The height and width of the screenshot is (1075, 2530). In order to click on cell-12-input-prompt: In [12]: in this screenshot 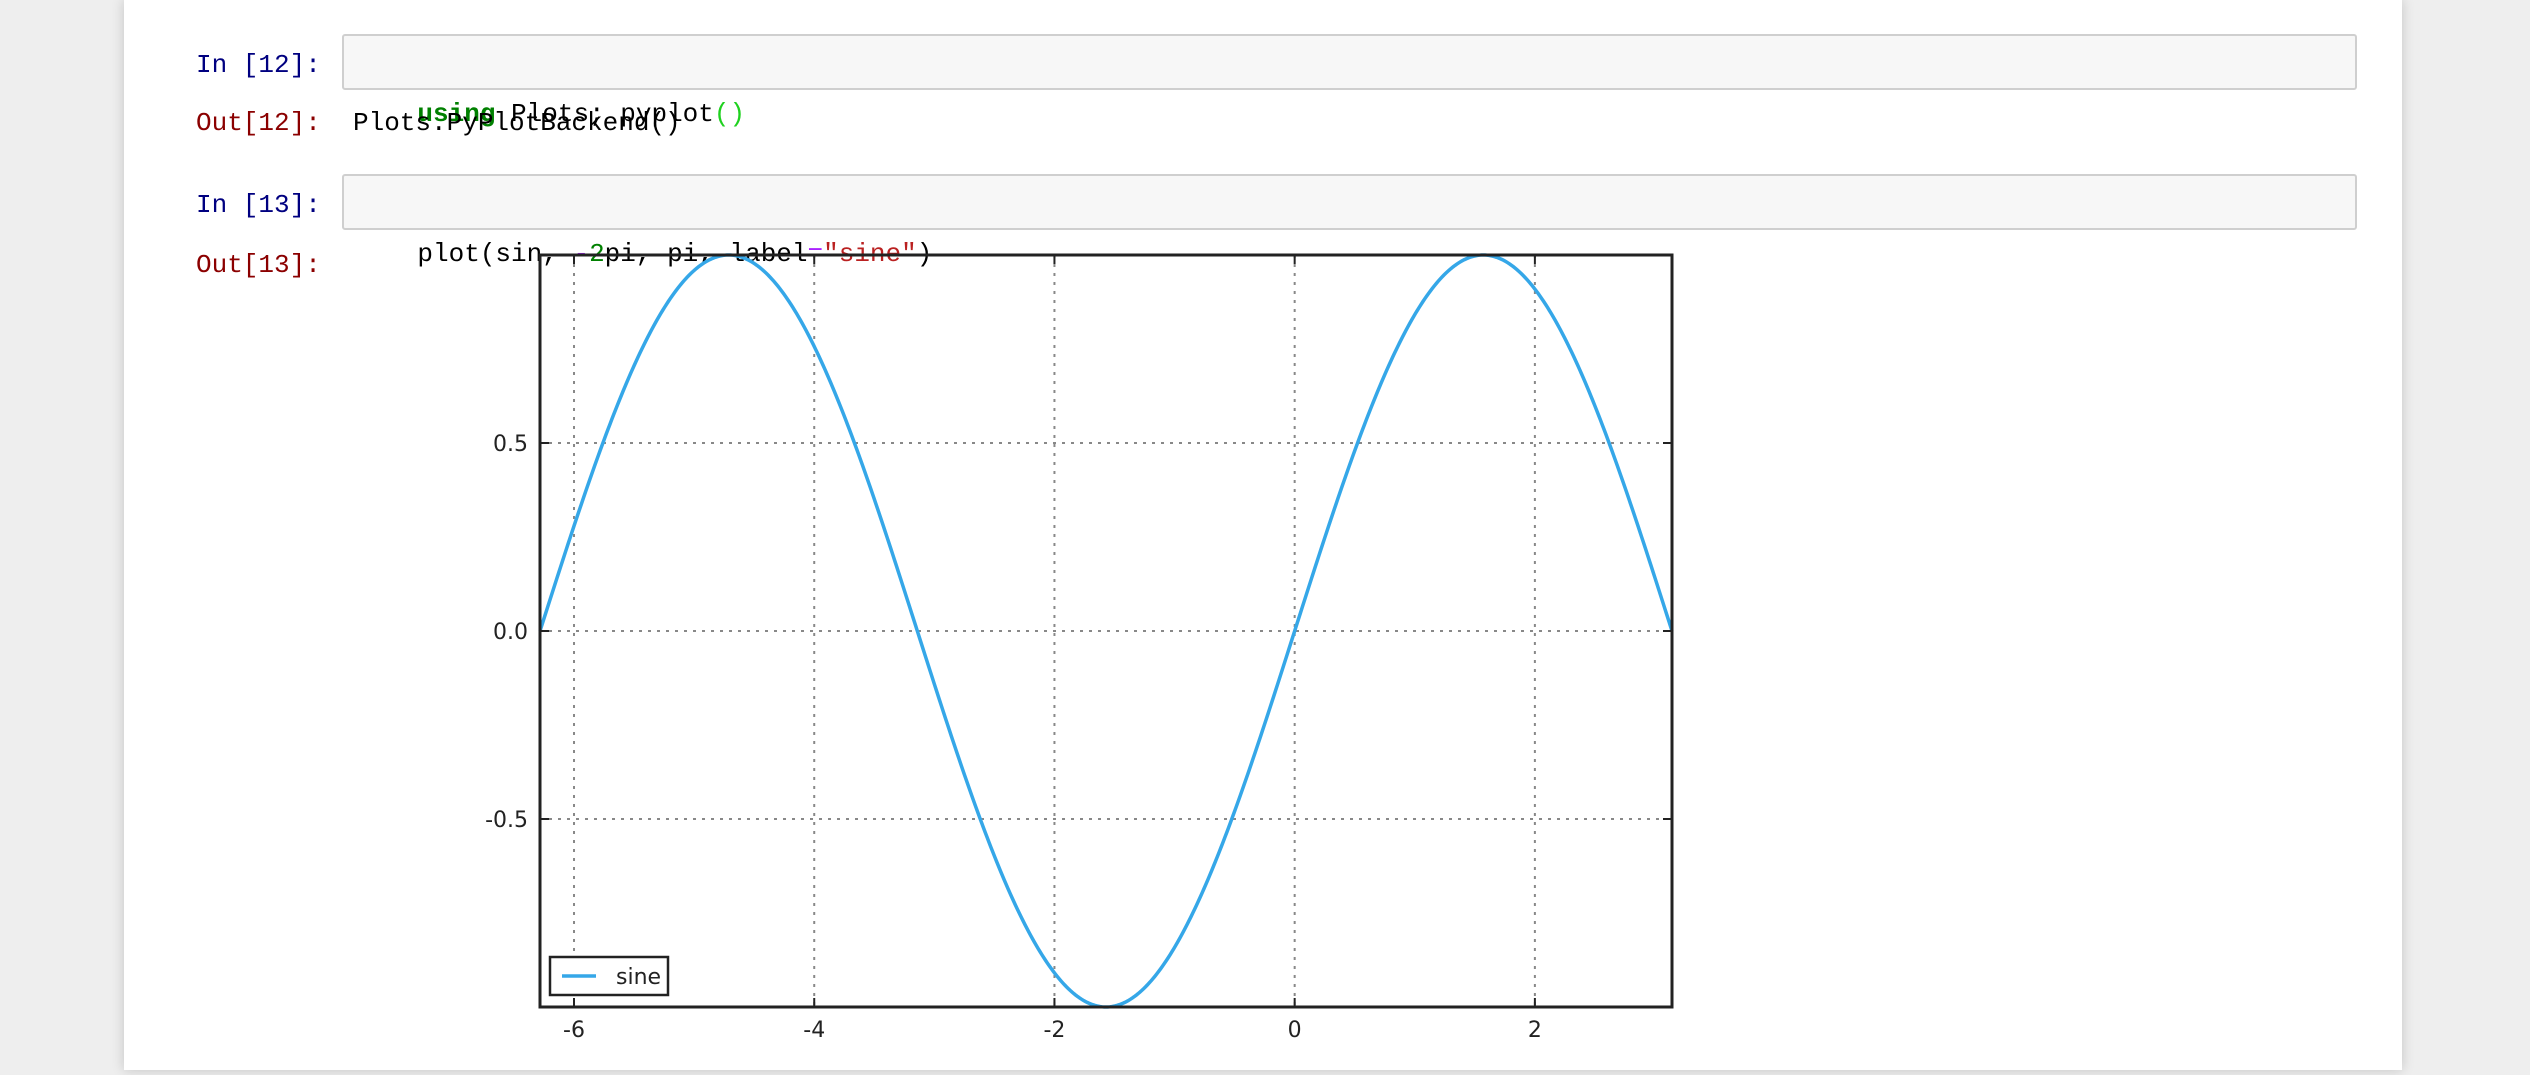, I will do `click(258, 65)`.